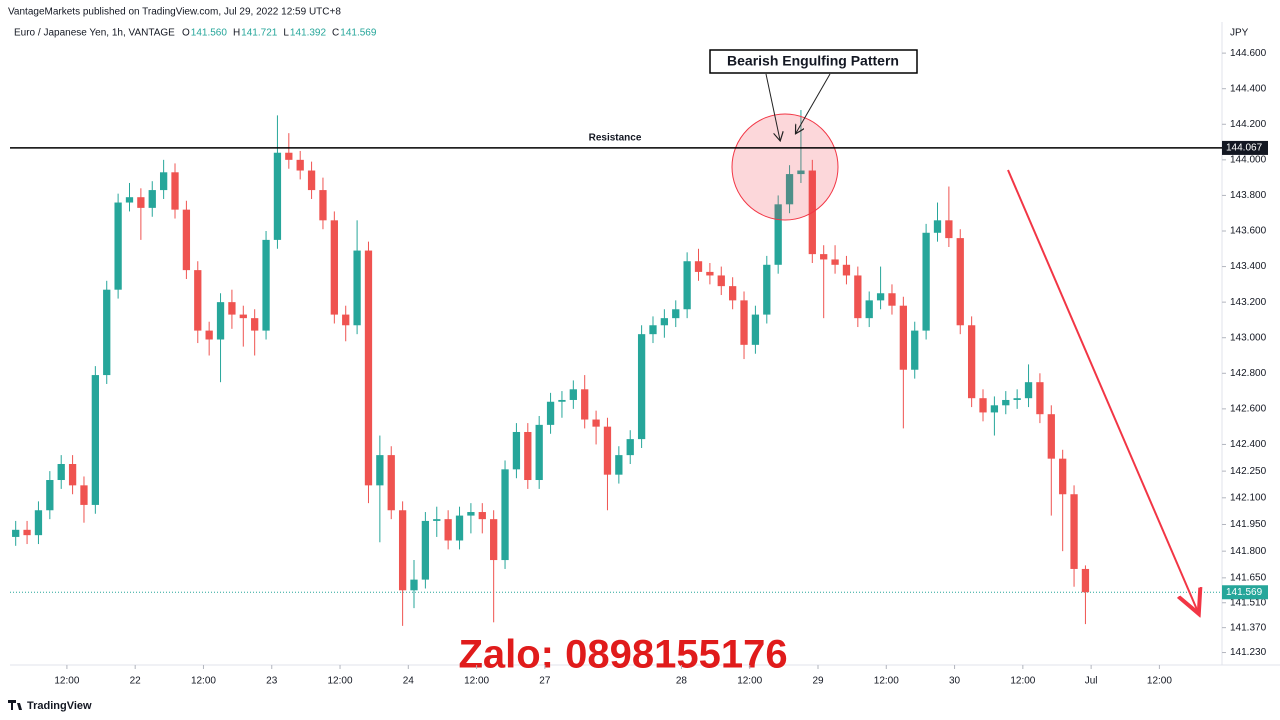 The width and height of the screenshot is (1280, 720). Describe the element at coordinates (772, 106) in the screenshot. I see `annotation-arrow` at that location.